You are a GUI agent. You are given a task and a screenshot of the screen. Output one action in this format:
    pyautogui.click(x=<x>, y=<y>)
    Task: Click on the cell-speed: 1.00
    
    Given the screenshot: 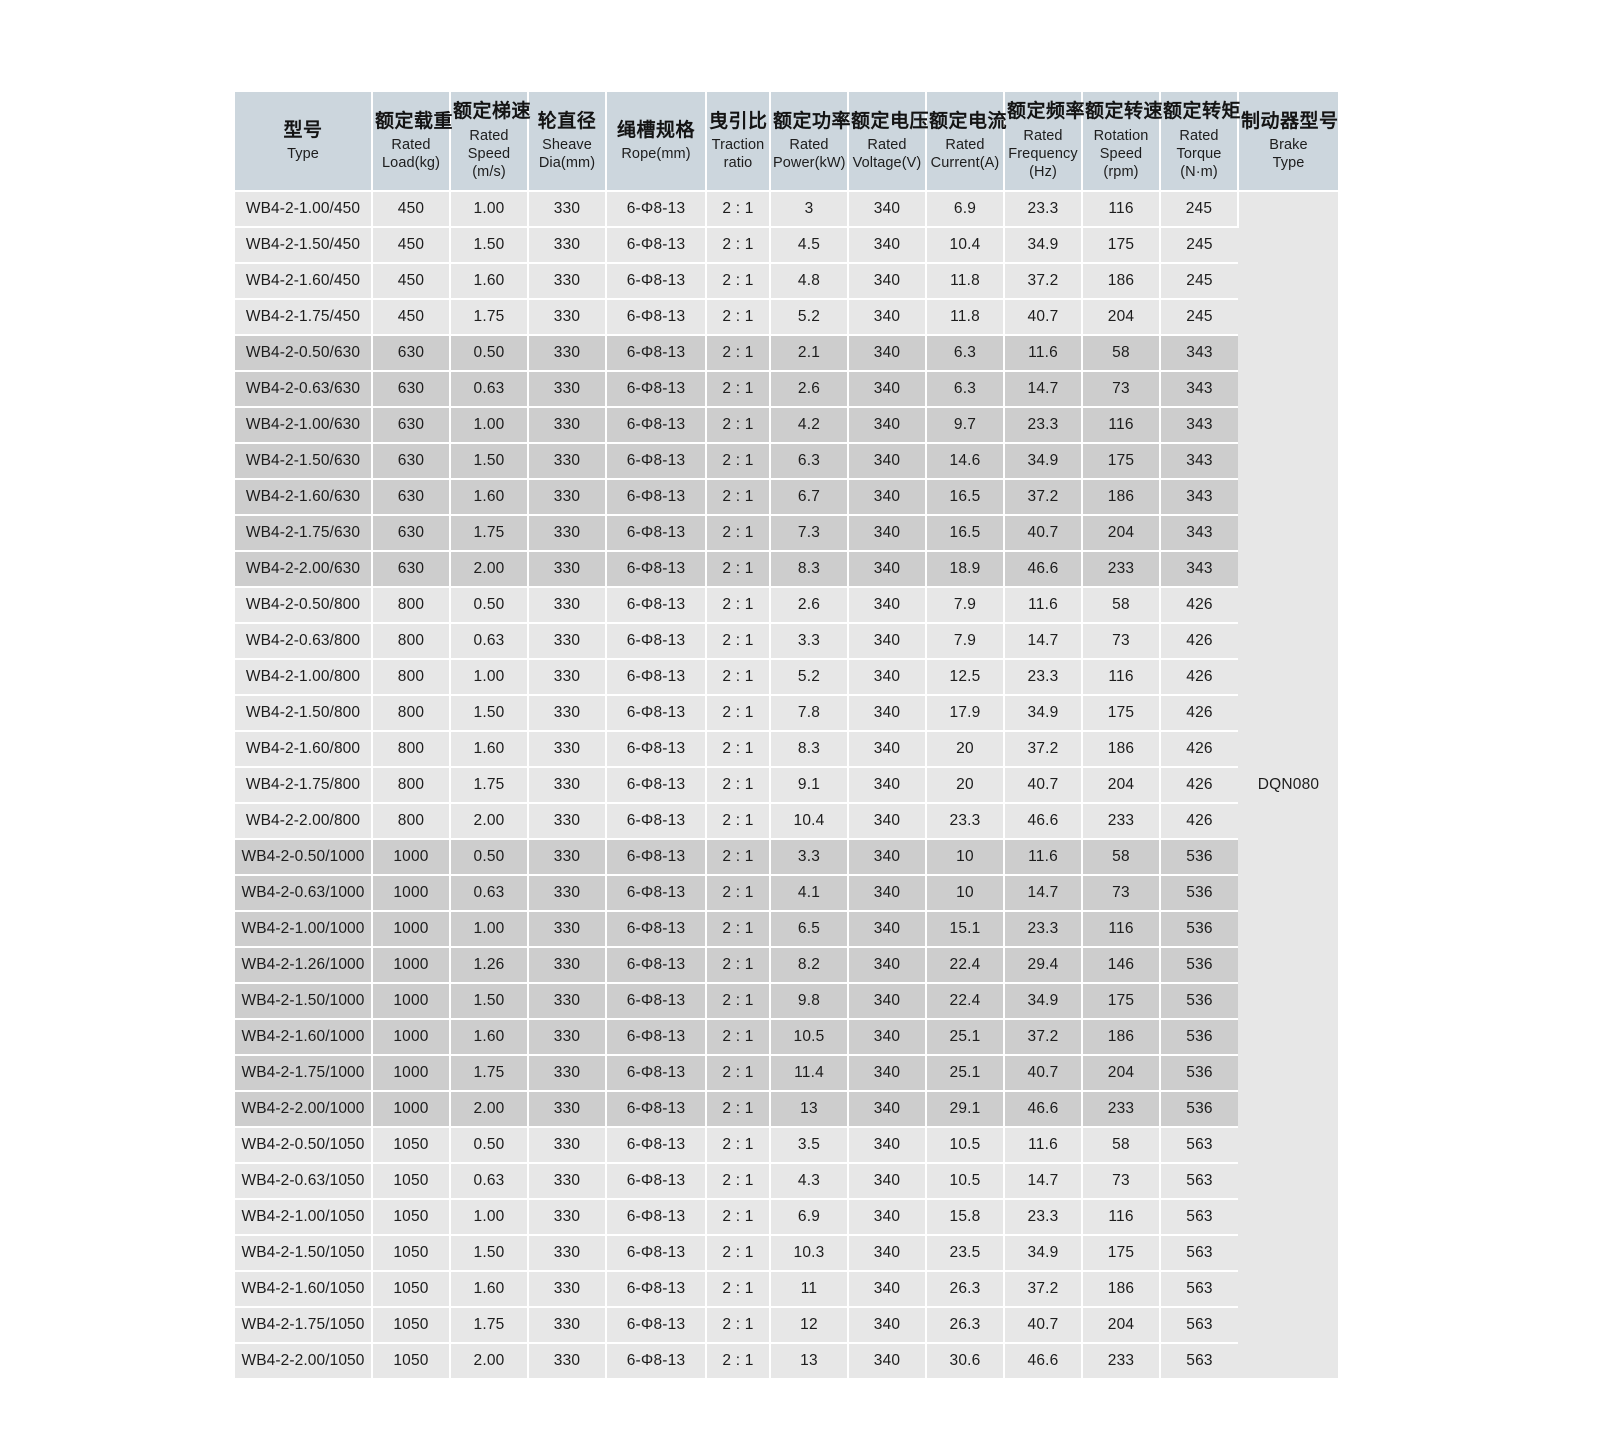 What is the action you would take?
    pyautogui.click(x=489, y=677)
    